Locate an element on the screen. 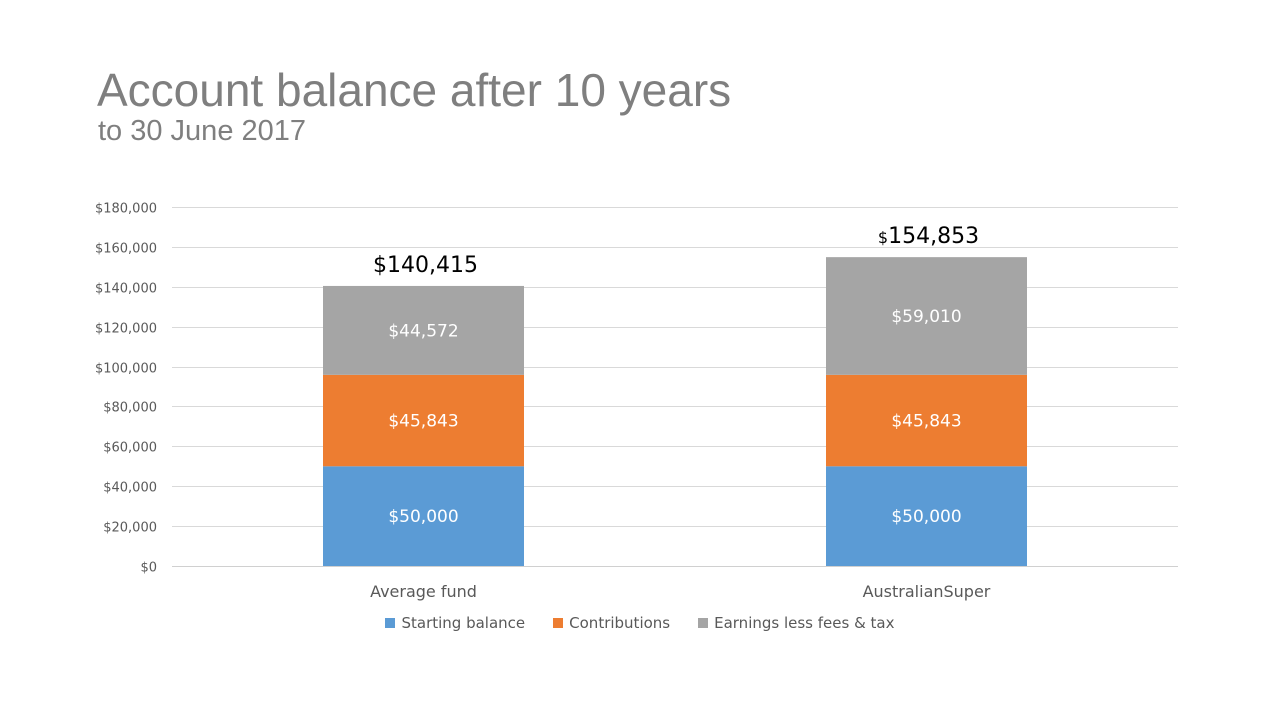 Image resolution: width=1280 pixels, height=720 pixels. slide-title: Account balance after 10 years is located at coordinates (414, 90).